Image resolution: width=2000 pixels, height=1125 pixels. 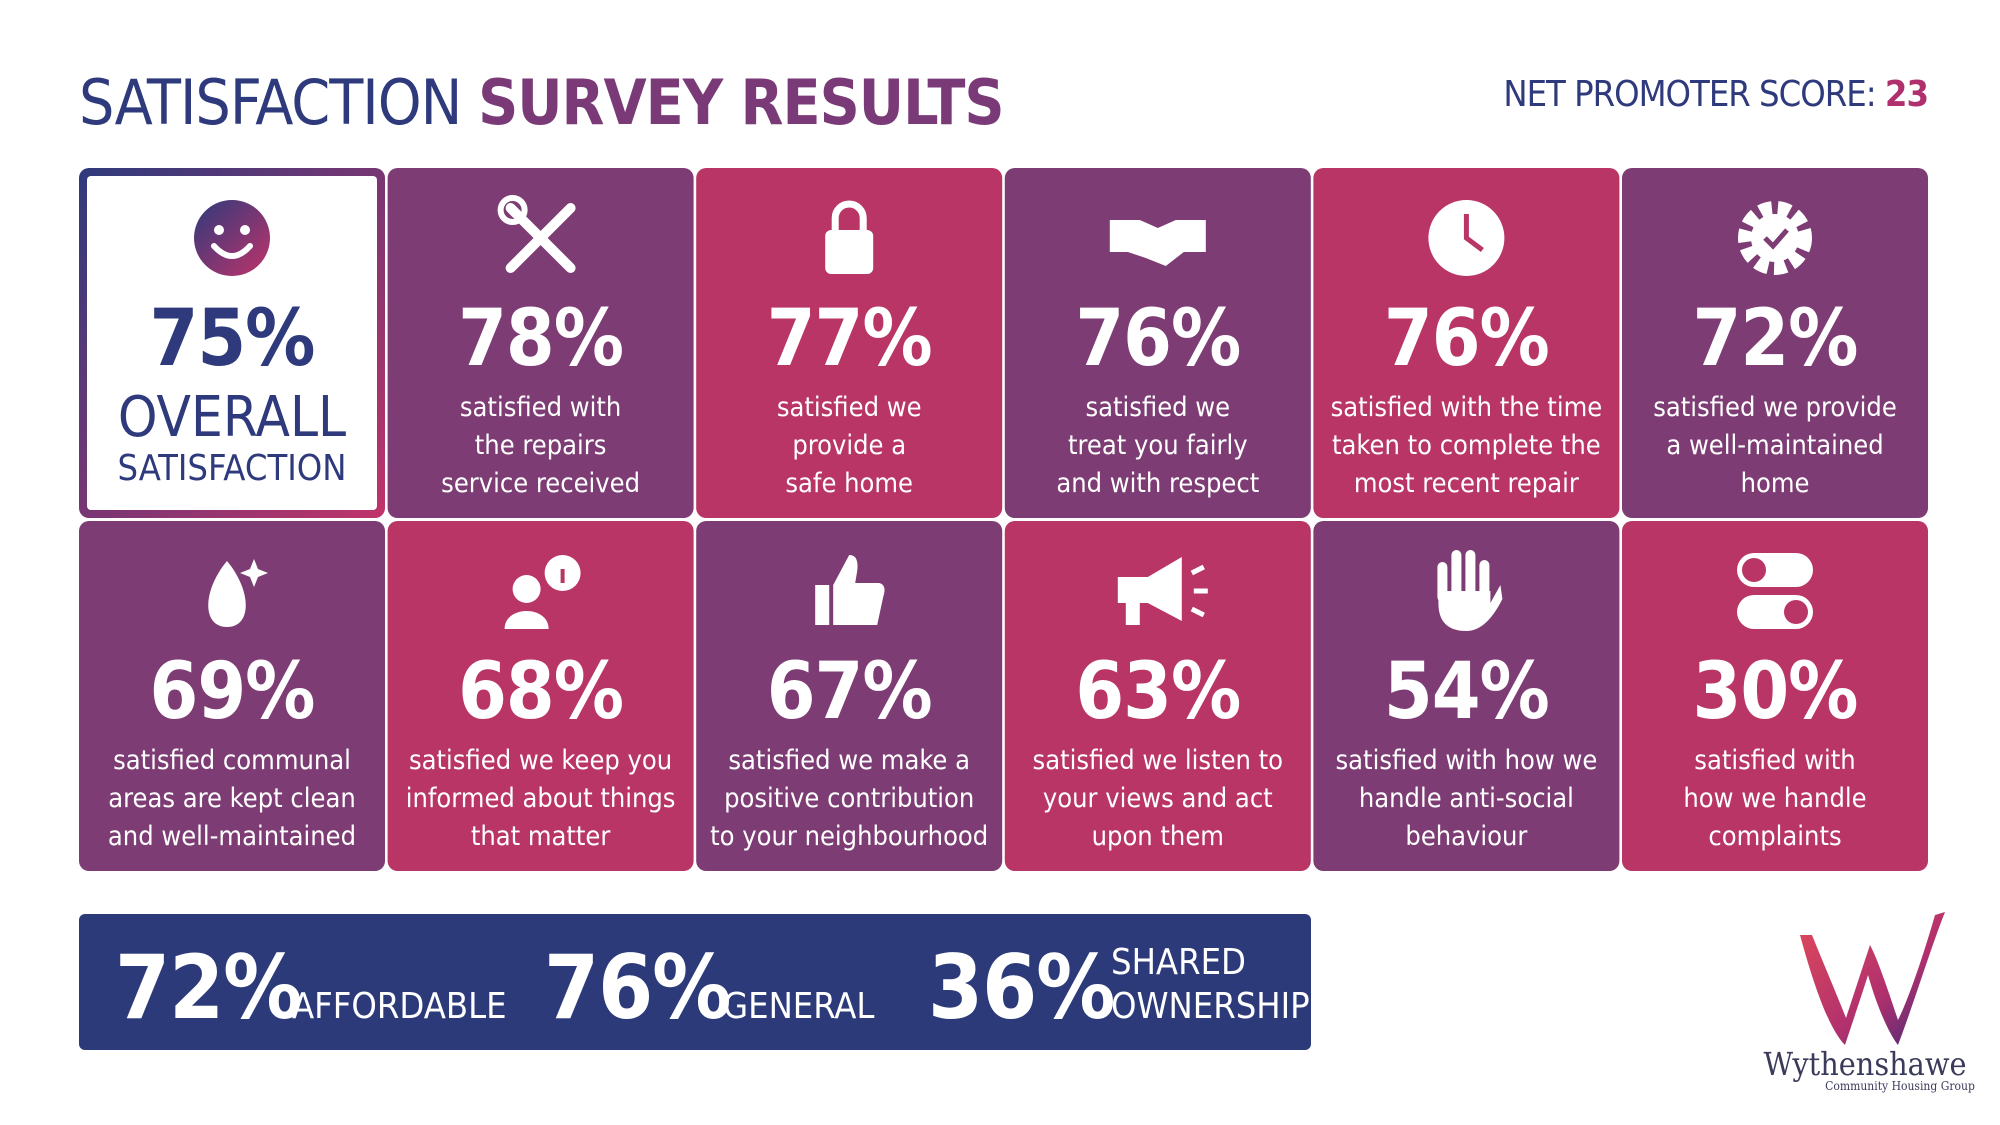 What do you see at coordinates (540, 692) in the screenshot?
I see `tile-value: 68%` at bounding box center [540, 692].